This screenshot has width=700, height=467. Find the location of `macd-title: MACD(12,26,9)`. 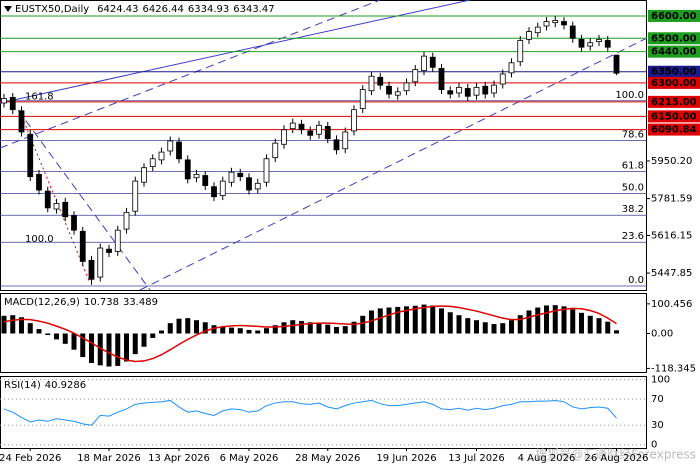

macd-title: MACD(12,26,9) is located at coordinates (42, 302).